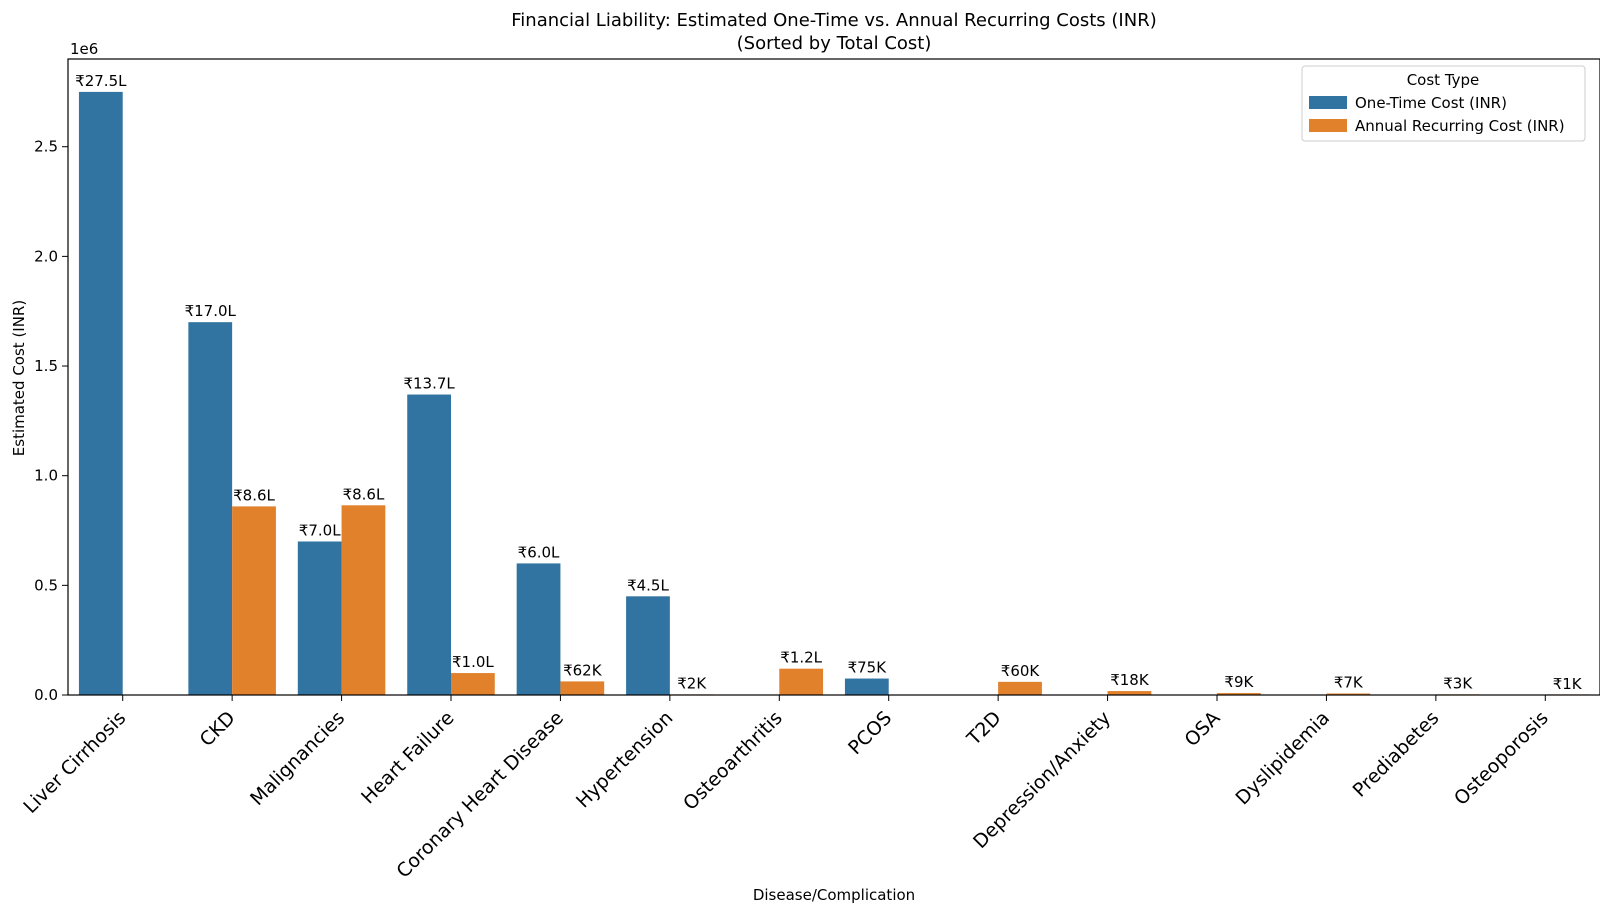  Describe the element at coordinates (84, 49) in the screenshot. I see `y-axis-scale-label: 1e6` at that location.